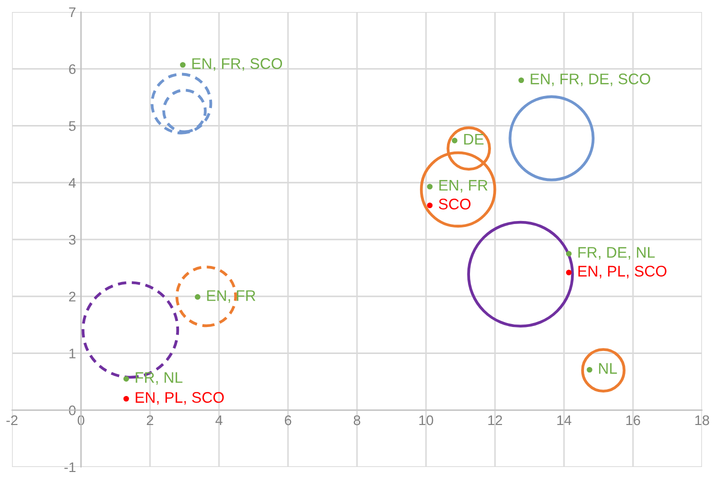 The image size is (714, 479). Describe the element at coordinates (70, 467) in the screenshot. I see `y-tick-label: -1` at that location.